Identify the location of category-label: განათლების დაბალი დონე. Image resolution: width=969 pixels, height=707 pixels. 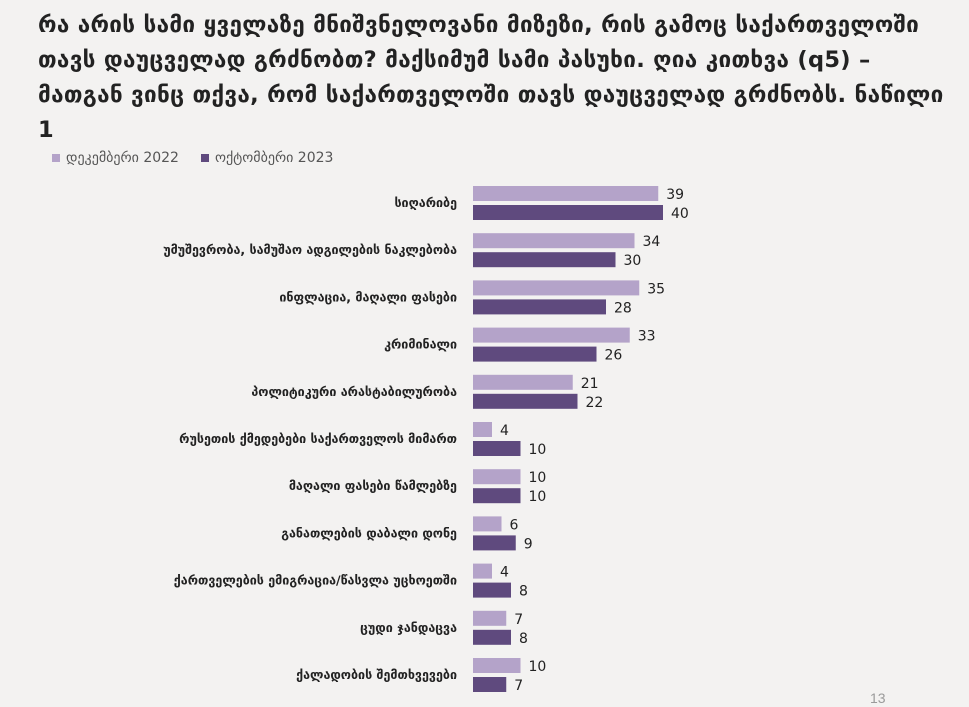
(369, 532).